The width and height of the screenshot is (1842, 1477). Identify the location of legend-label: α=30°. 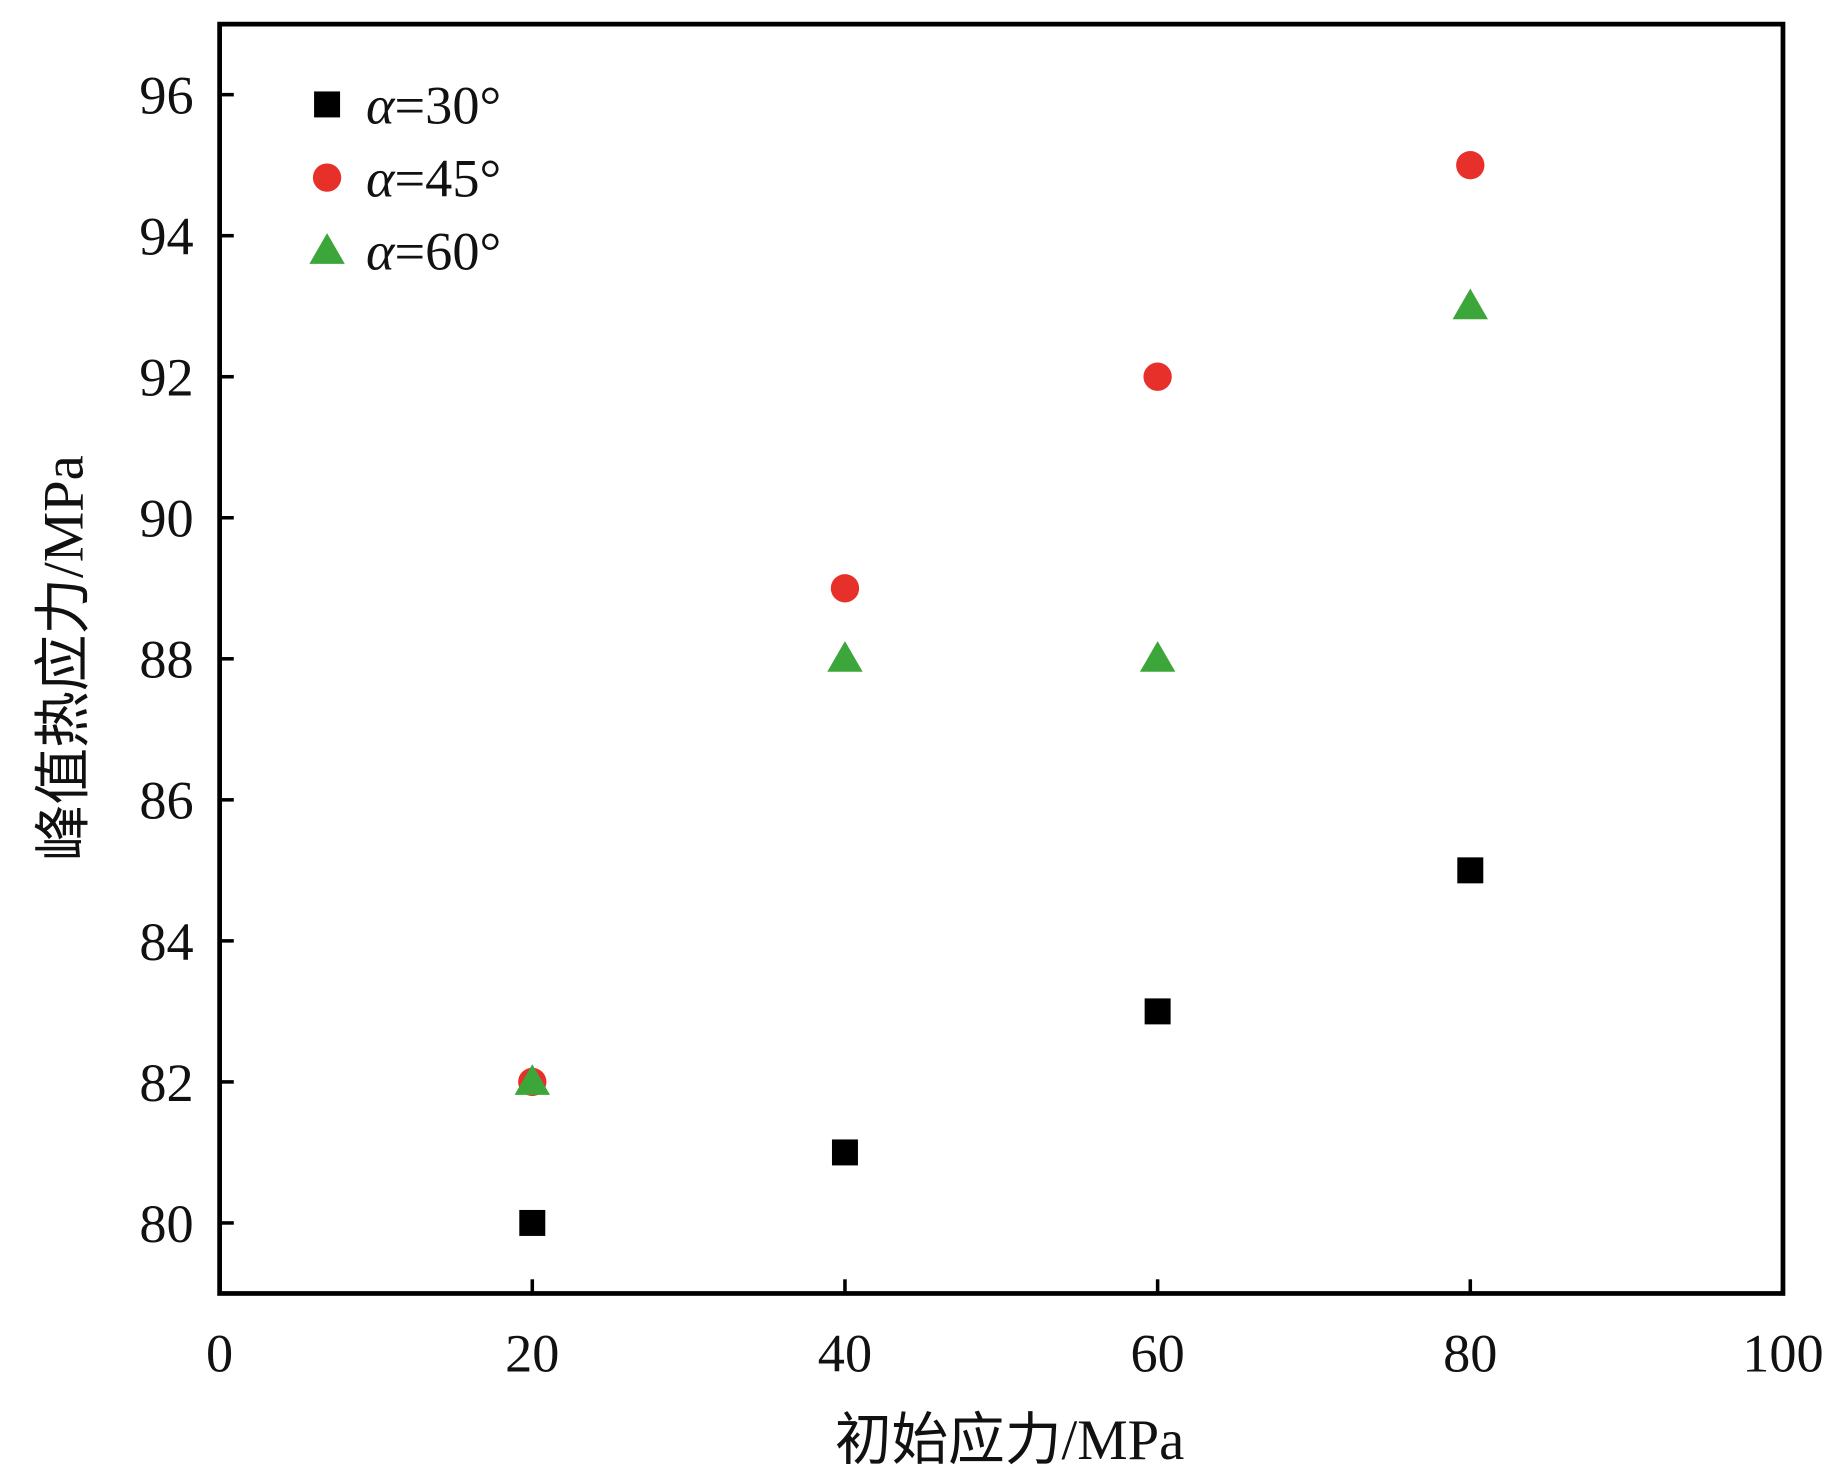
(433, 105).